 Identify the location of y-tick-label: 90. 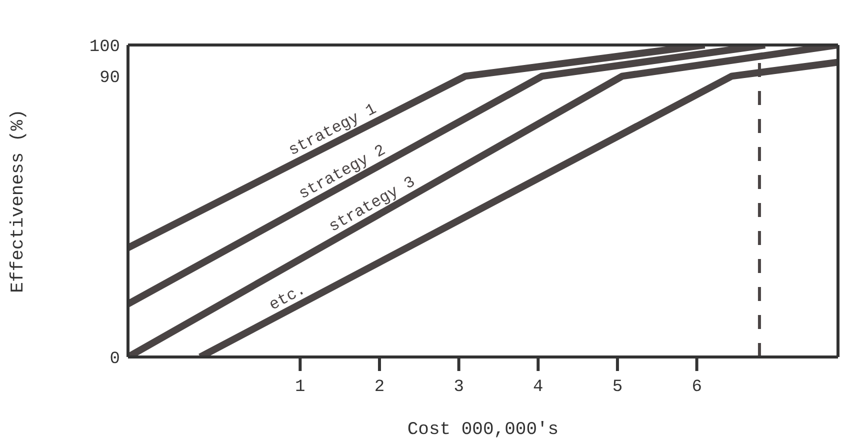
(110, 78).